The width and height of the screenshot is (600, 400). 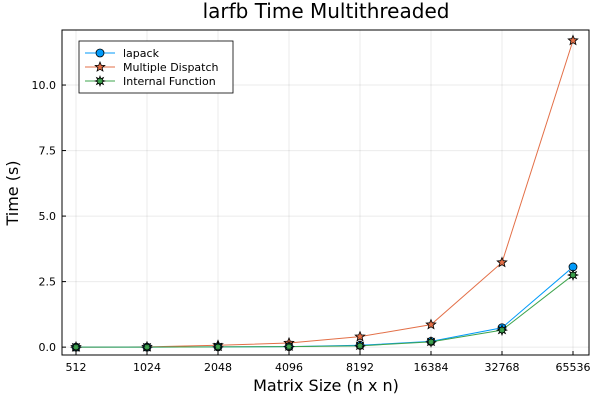 What do you see at coordinates (431, 367) in the screenshot?
I see `x-tick-label: 16384` at bounding box center [431, 367].